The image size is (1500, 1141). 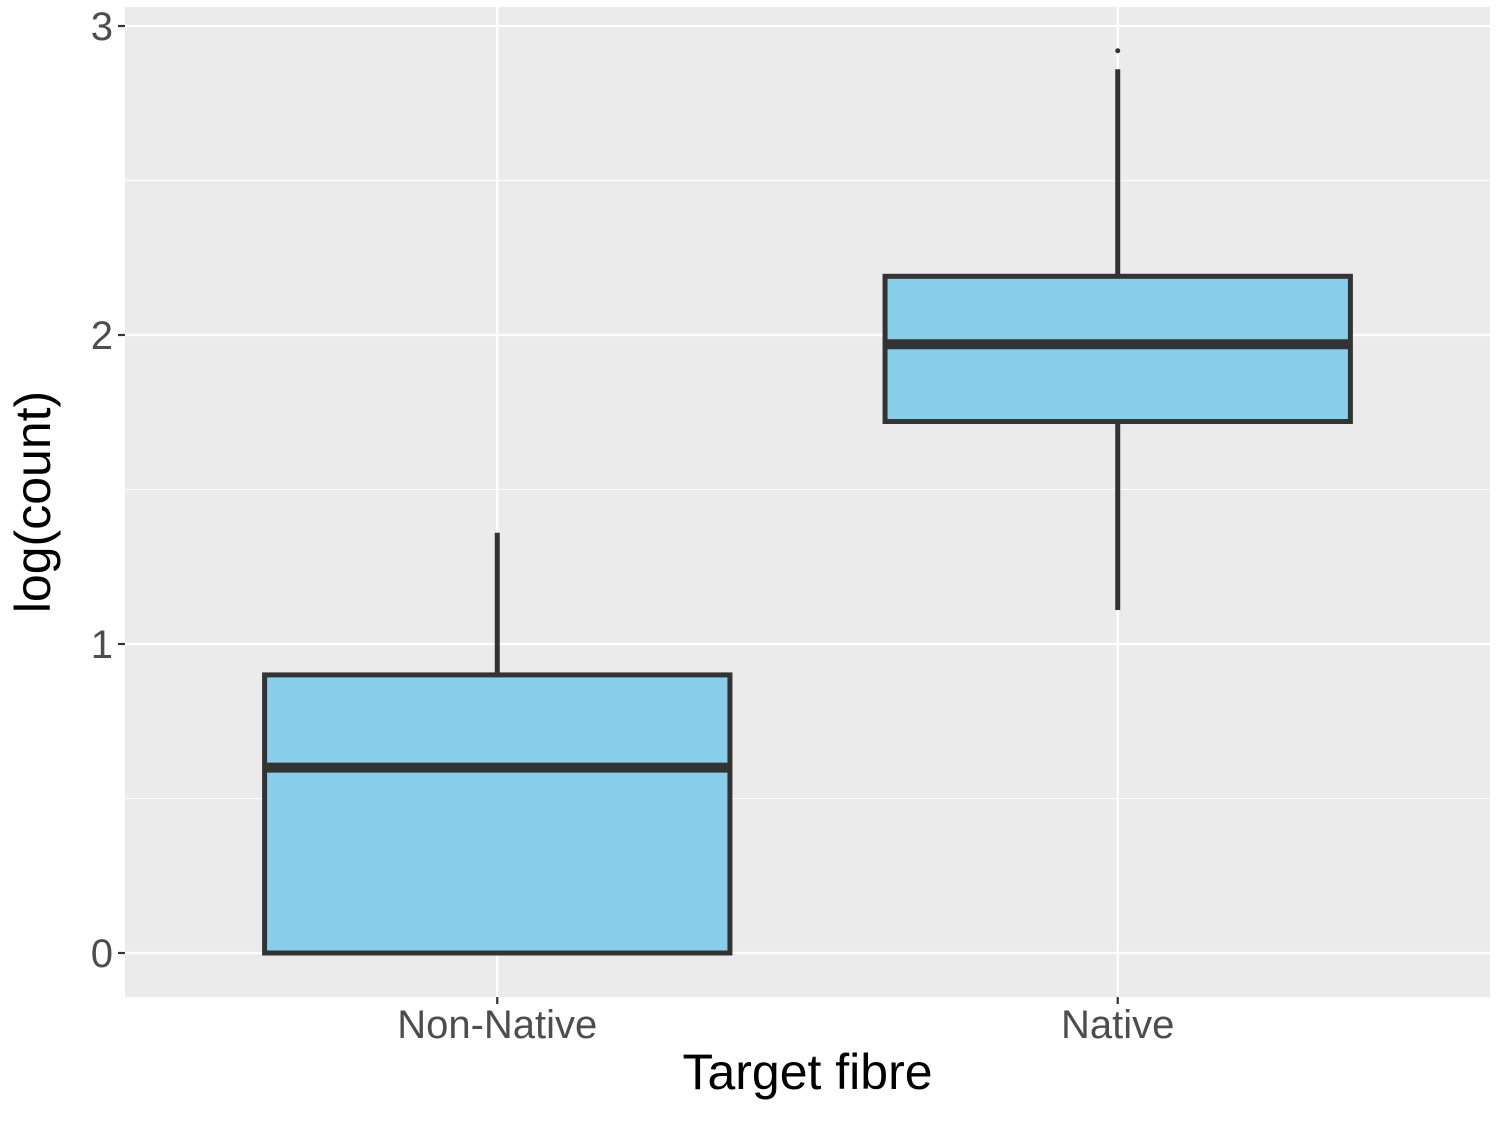 I want to click on x-axis: Non-Native Native, so click(x=785, y=1022).